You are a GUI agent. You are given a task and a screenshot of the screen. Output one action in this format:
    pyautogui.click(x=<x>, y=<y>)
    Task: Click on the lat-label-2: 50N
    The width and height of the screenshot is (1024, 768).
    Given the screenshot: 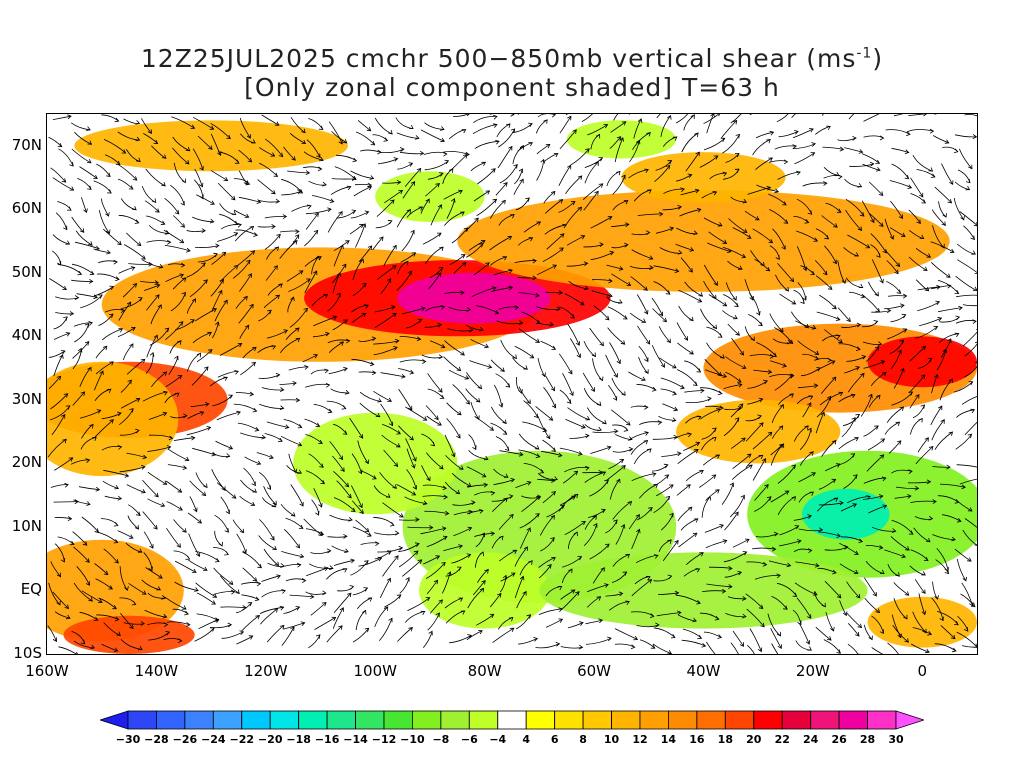 What is the action you would take?
    pyautogui.click(x=26, y=271)
    